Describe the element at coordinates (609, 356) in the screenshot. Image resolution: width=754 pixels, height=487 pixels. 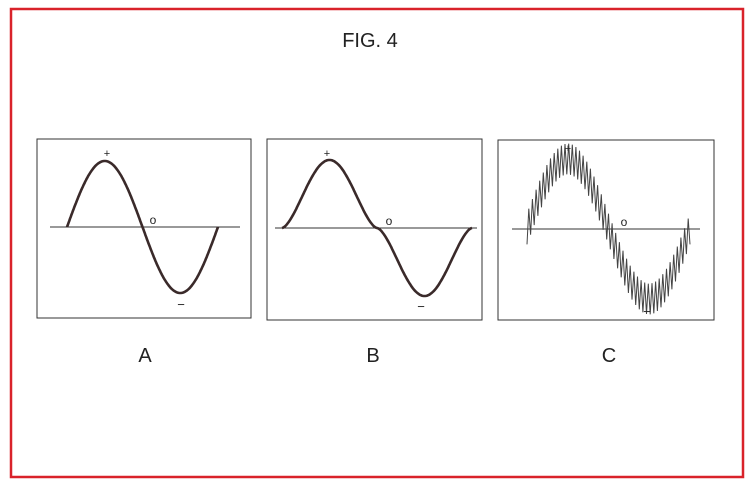
I see `panel-c-label: C` at that location.